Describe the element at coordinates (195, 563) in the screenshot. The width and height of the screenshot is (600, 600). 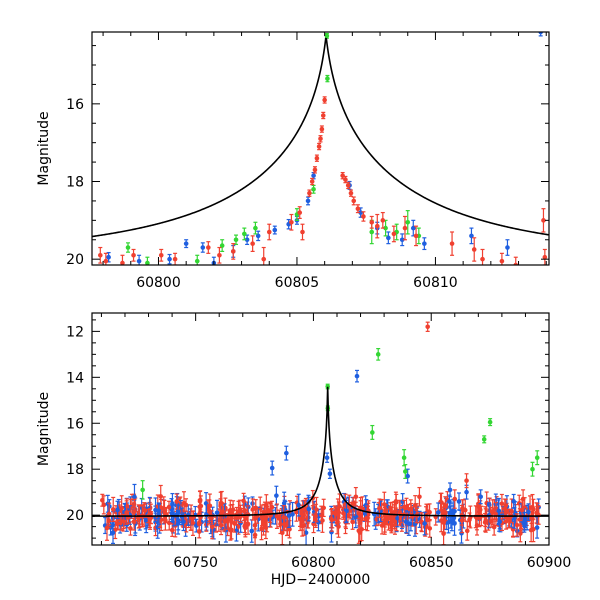
I see `x-tick-label: 60750` at that location.